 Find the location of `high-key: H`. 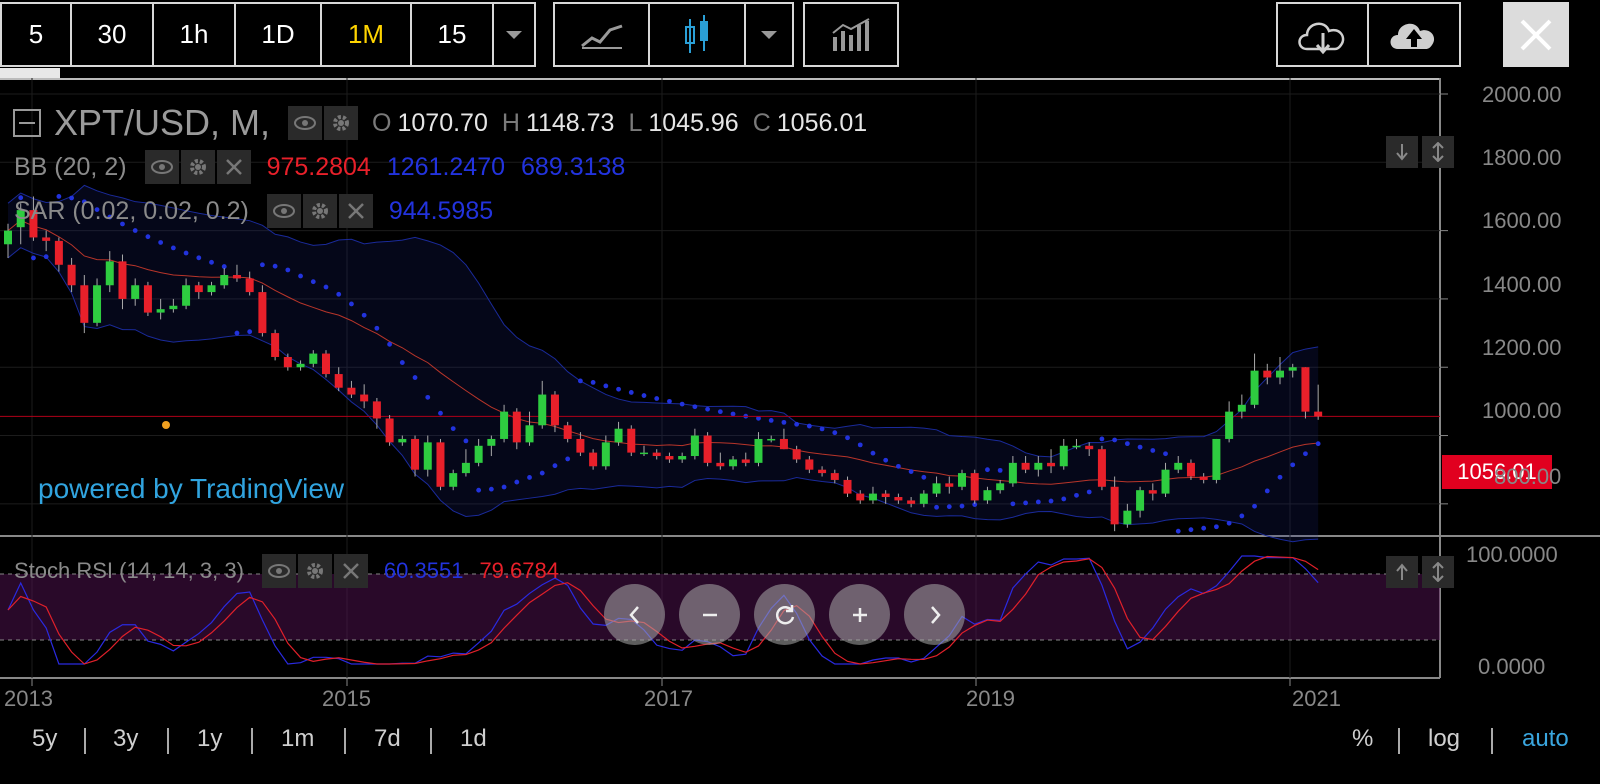

high-key: H is located at coordinates (510, 122).